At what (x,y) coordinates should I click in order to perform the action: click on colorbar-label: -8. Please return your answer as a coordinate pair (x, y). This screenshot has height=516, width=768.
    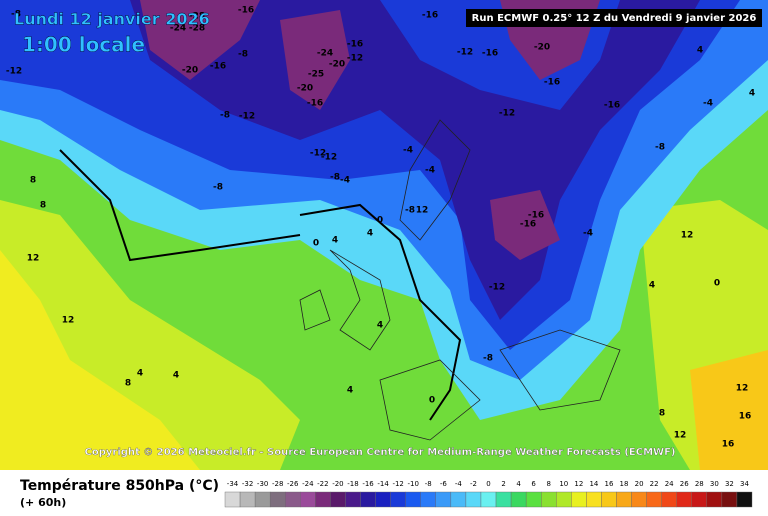
    Looking at the image, I should click on (428, 484).